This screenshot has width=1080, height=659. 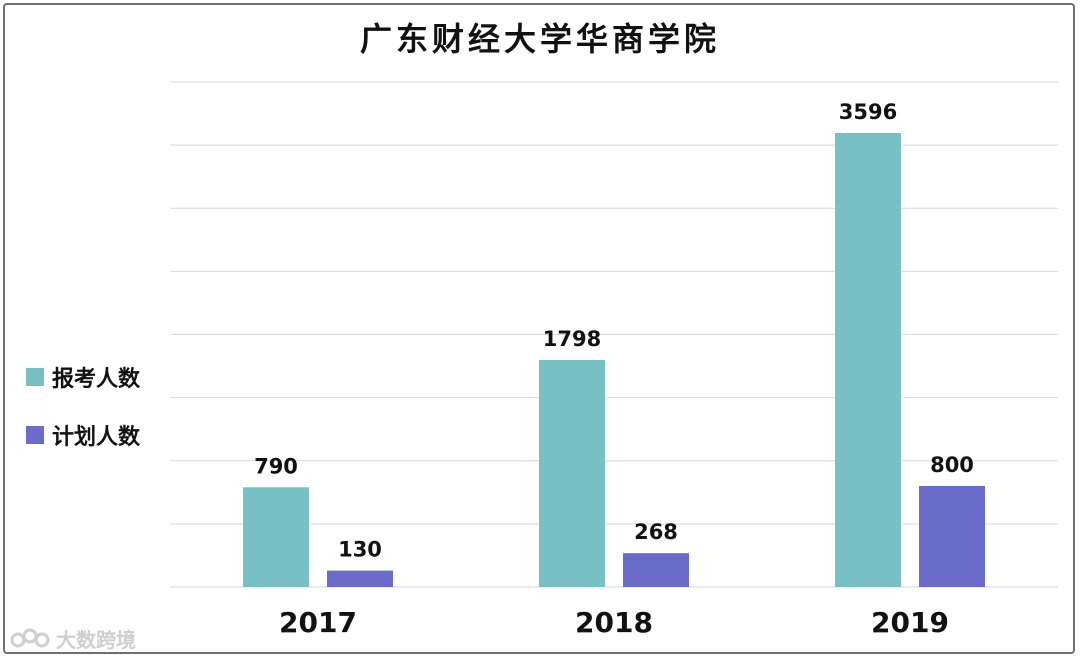 I want to click on chart-title: 广东财经大学华商学院, so click(x=539, y=39).